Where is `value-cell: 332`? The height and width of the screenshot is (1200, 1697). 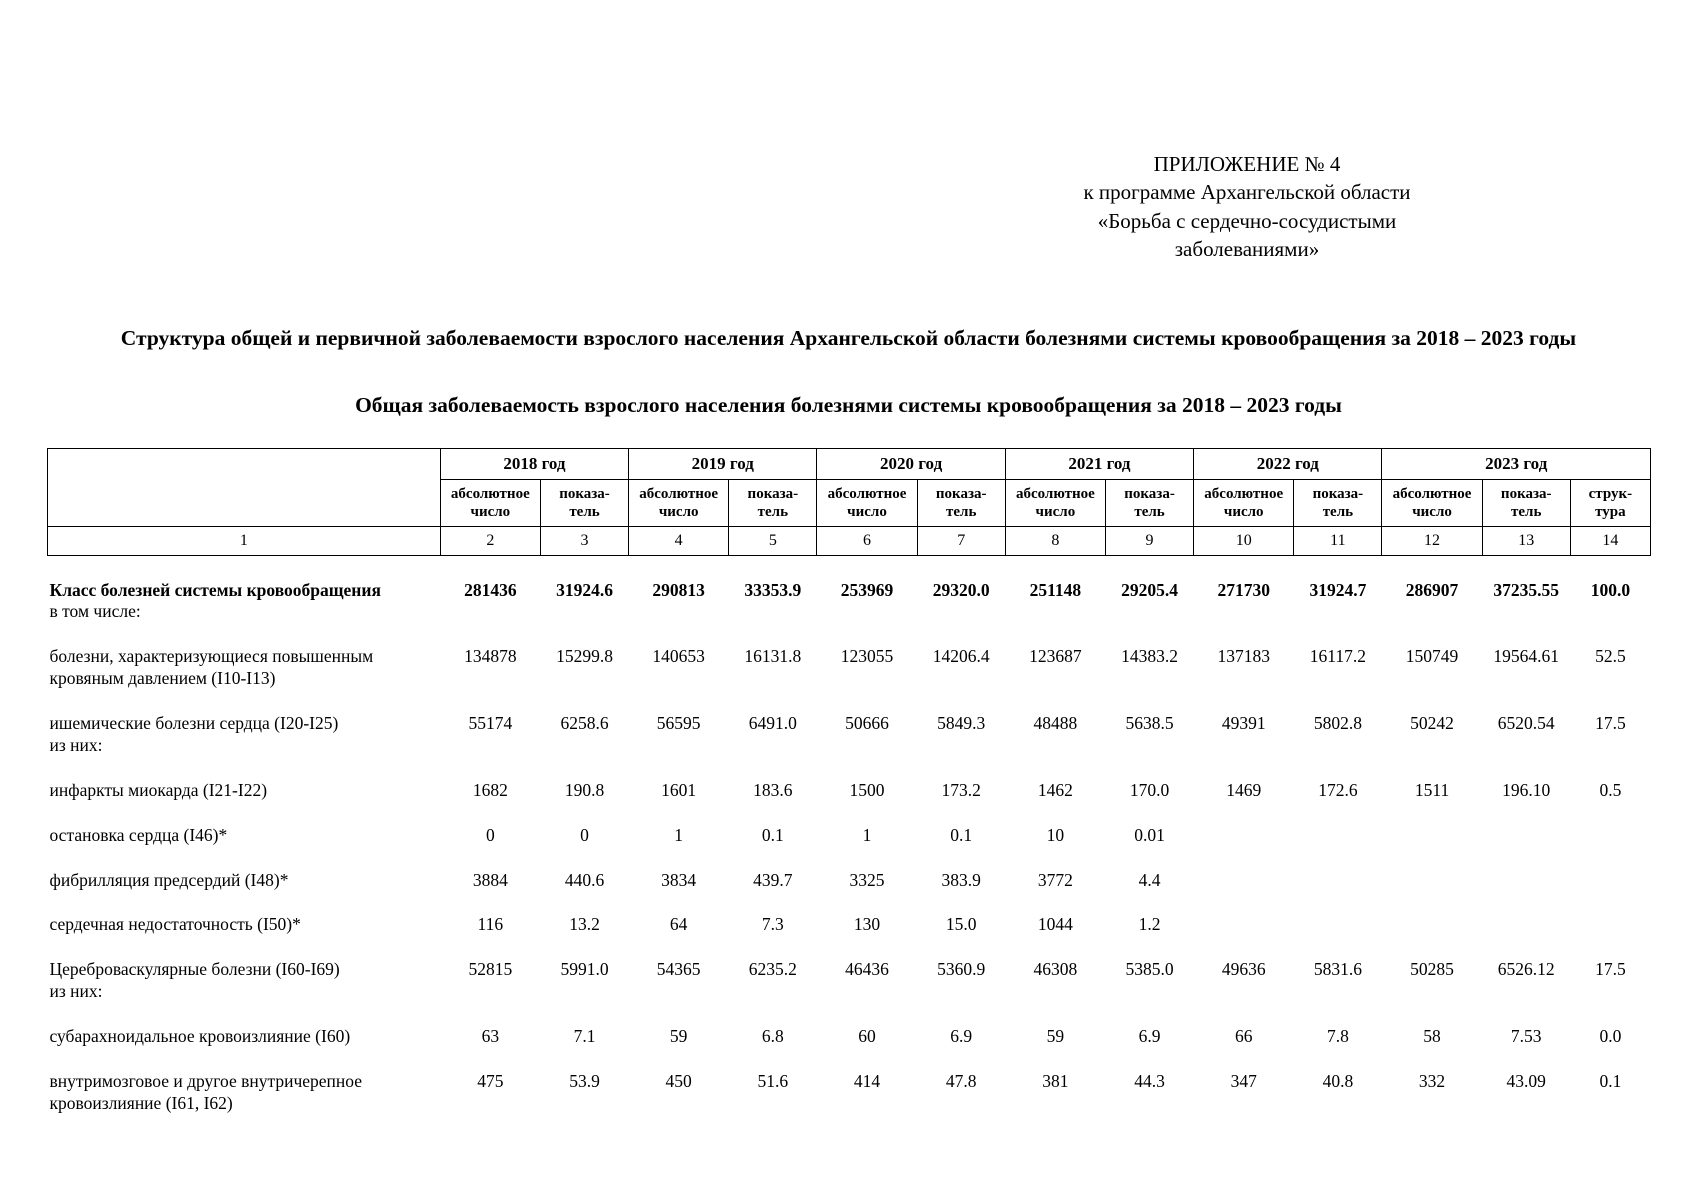 value-cell: 332 is located at coordinates (1432, 1080).